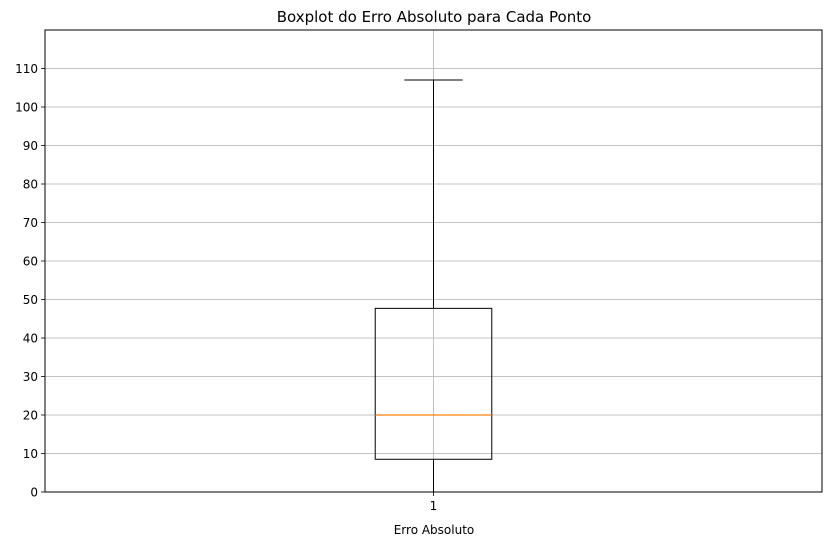  What do you see at coordinates (30, 146) in the screenshot?
I see `y-tick-label: 90` at bounding box center [30, 146].